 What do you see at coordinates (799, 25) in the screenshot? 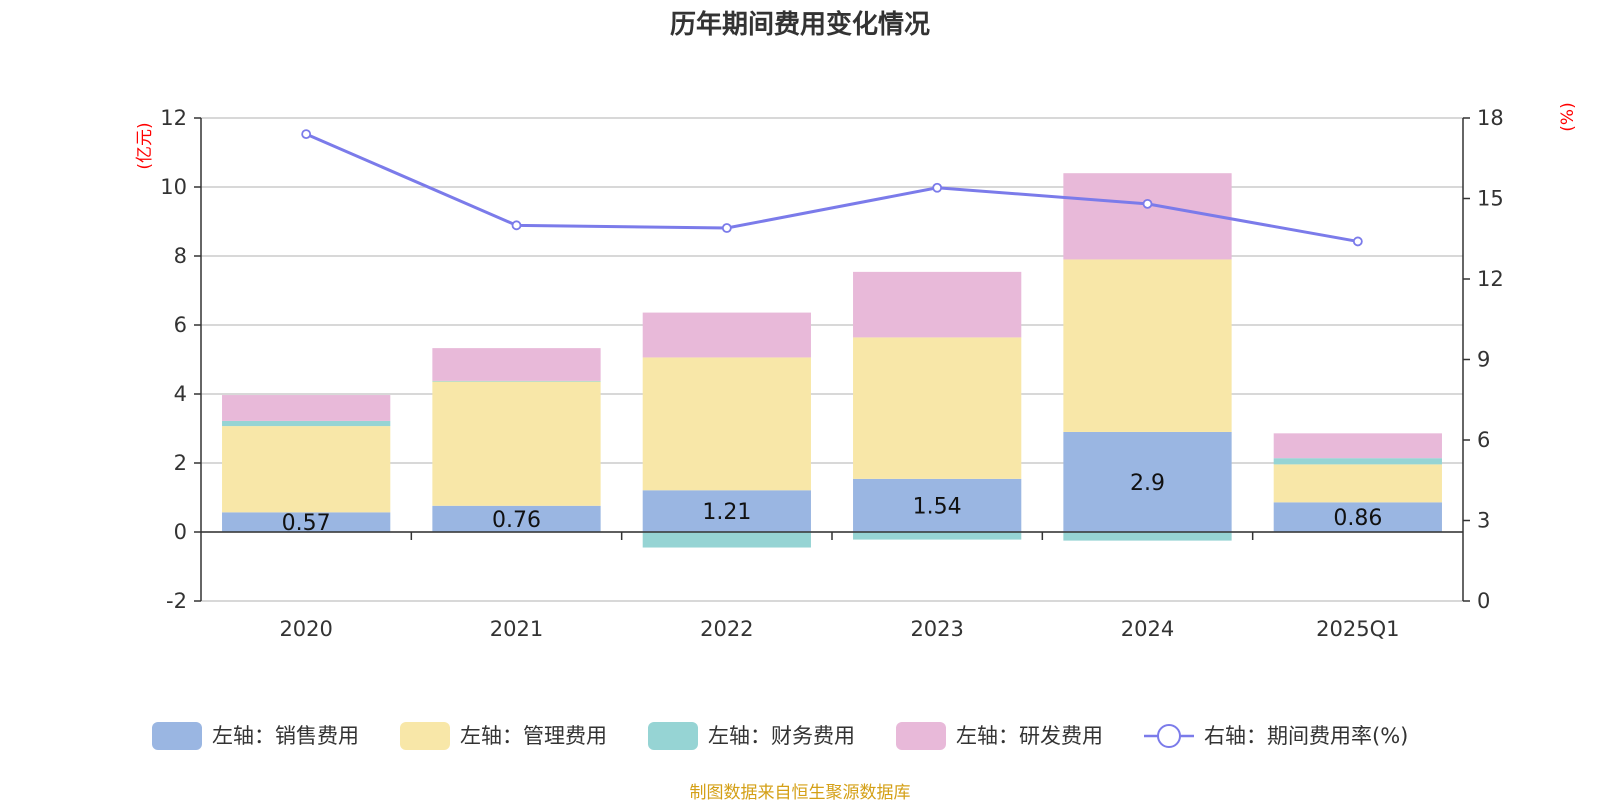
I see `chart-title: 历年期间费用变化情况` at bounding box center [799, 25].